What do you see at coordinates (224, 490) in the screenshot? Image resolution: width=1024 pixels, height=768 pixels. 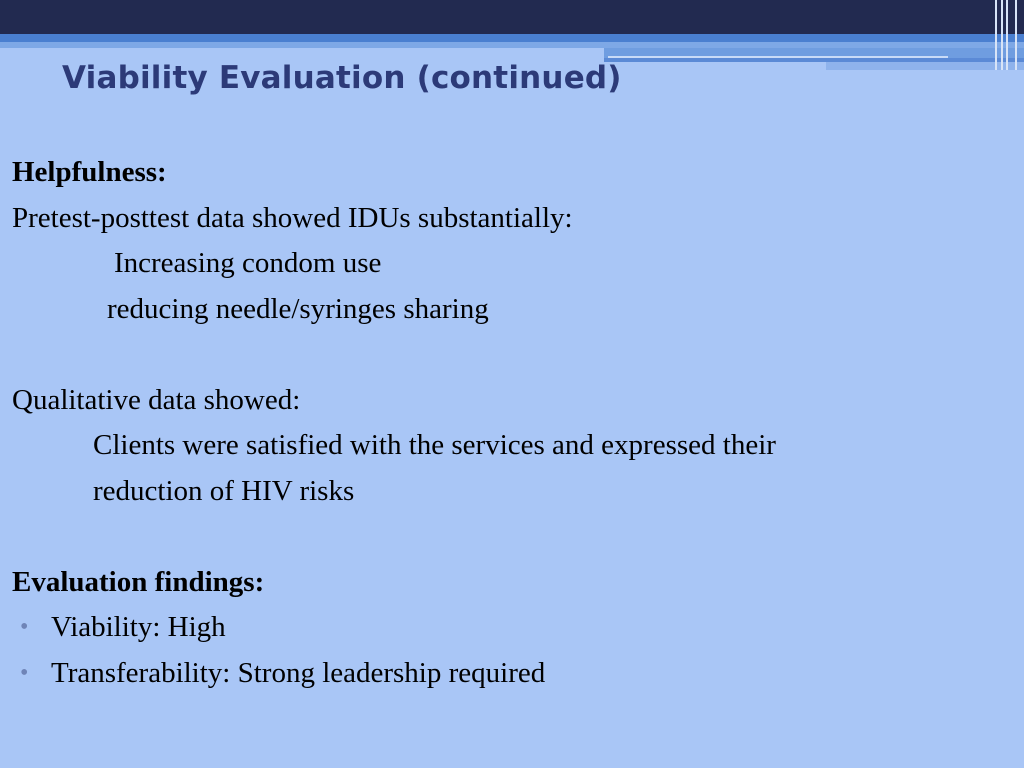 I see `qualitative-detail-2: reduction of HIV risks` at bounding box center [224, 490].